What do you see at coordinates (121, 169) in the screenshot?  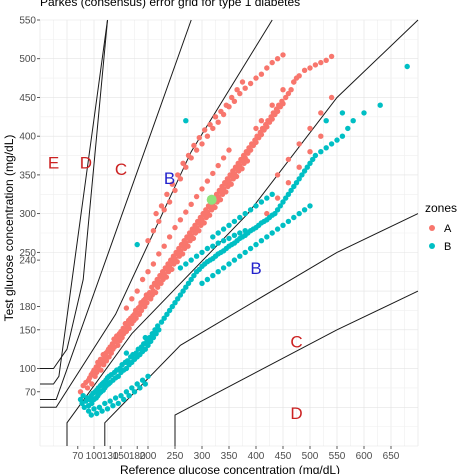 I see `zone-label: C` at bounding box center [121, 169].